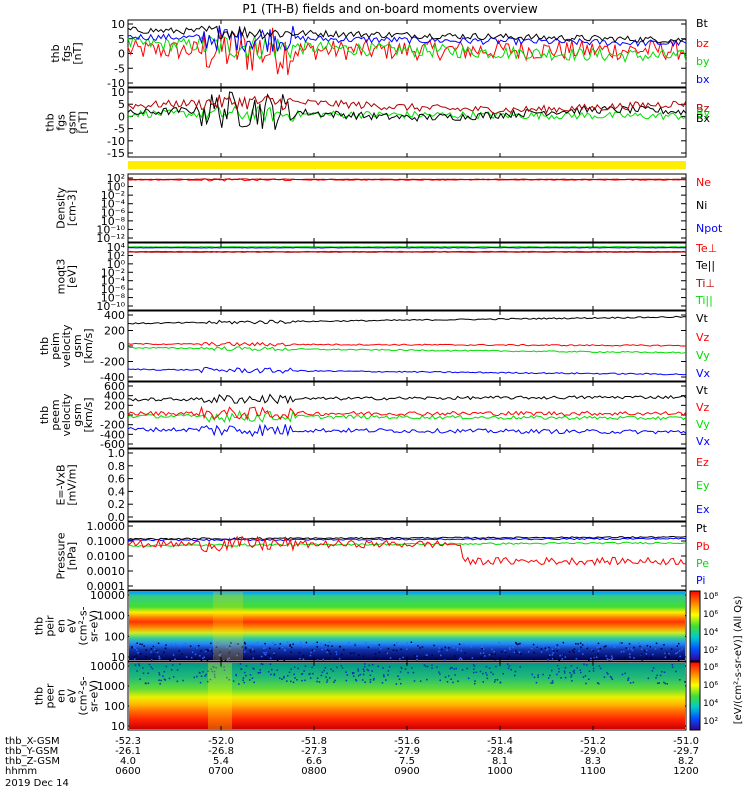 This screenshot has height=800, width=750. Describe the element at coordinates (113, 212) in the screenshot. I see `y-tick-label: 10⁻⁶` at that location.